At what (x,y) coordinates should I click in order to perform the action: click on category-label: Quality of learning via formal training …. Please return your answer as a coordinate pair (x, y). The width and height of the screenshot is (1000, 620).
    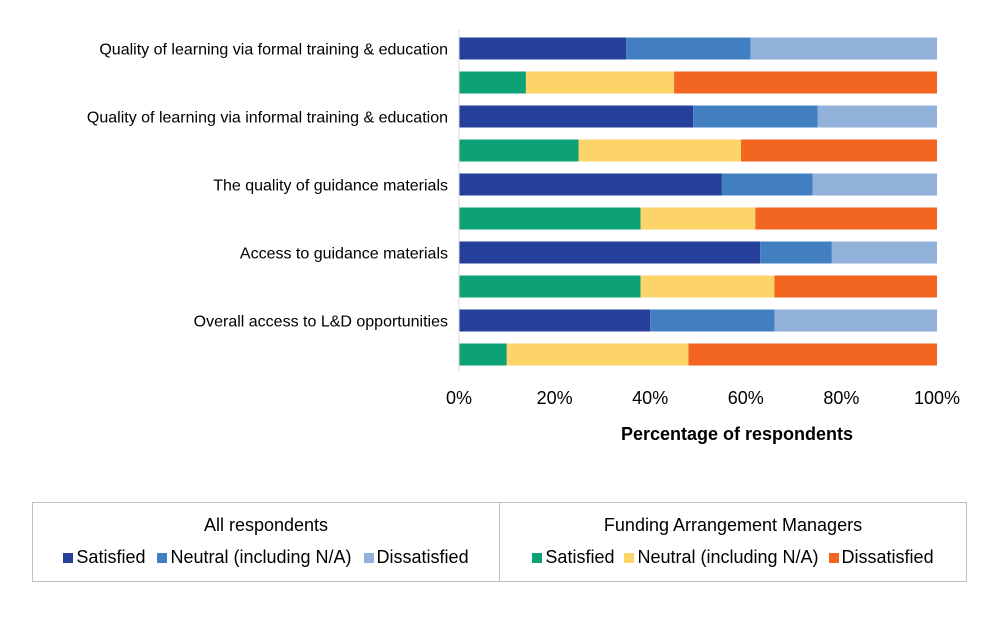
    Looking at the image, I should click on (273, 50).